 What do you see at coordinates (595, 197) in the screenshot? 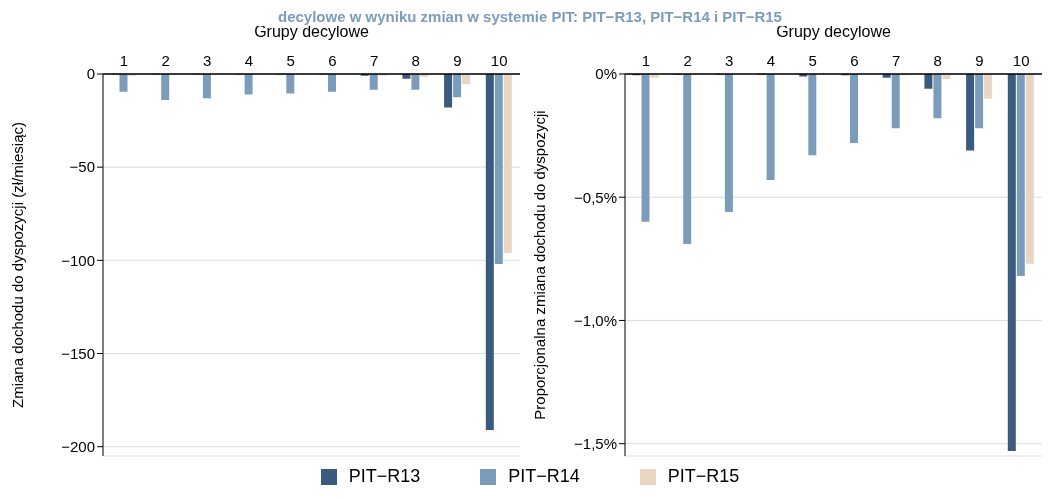
I see `y-tick-label: −0,5%` at bounding box center [595, 197].